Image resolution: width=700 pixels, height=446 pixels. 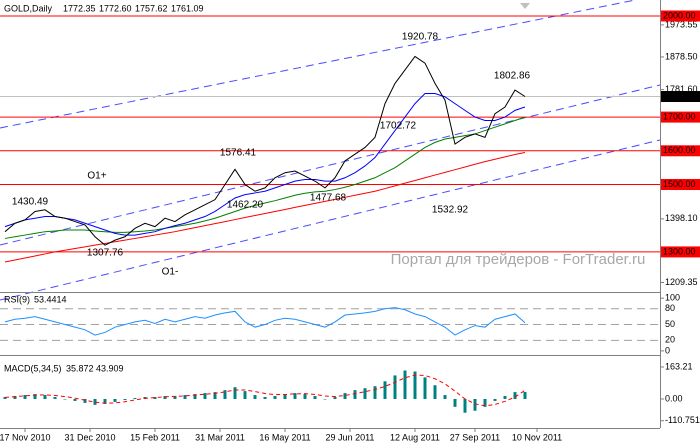 What do you see at coordinates (245, 205) in the screenshot?
I see `annotation: 1462.20` at bounding box center [245, 205].